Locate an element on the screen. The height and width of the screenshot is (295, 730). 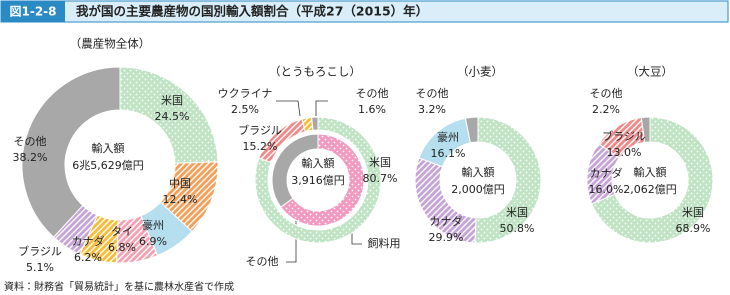
header-label-box is located at coordinates (33, 11).